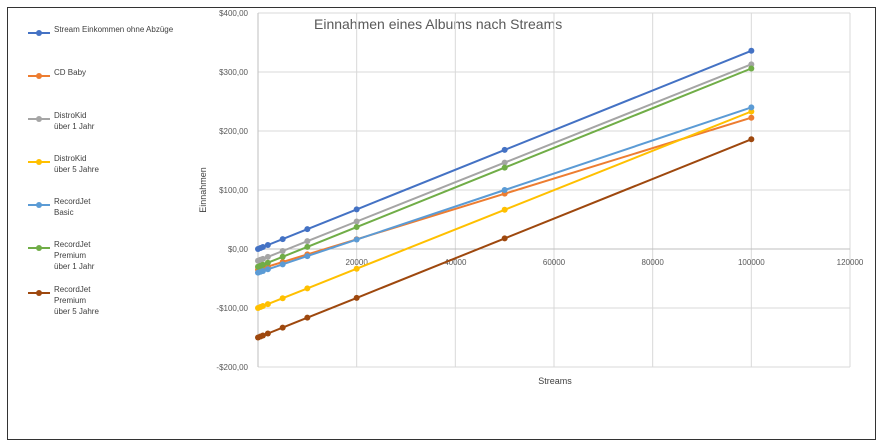 The width and height of the screenshot is (884, 448). Describe the element at coordinates (72, 207) in the screenshot. I see `legend-label: RecordJet Basic` at that location.